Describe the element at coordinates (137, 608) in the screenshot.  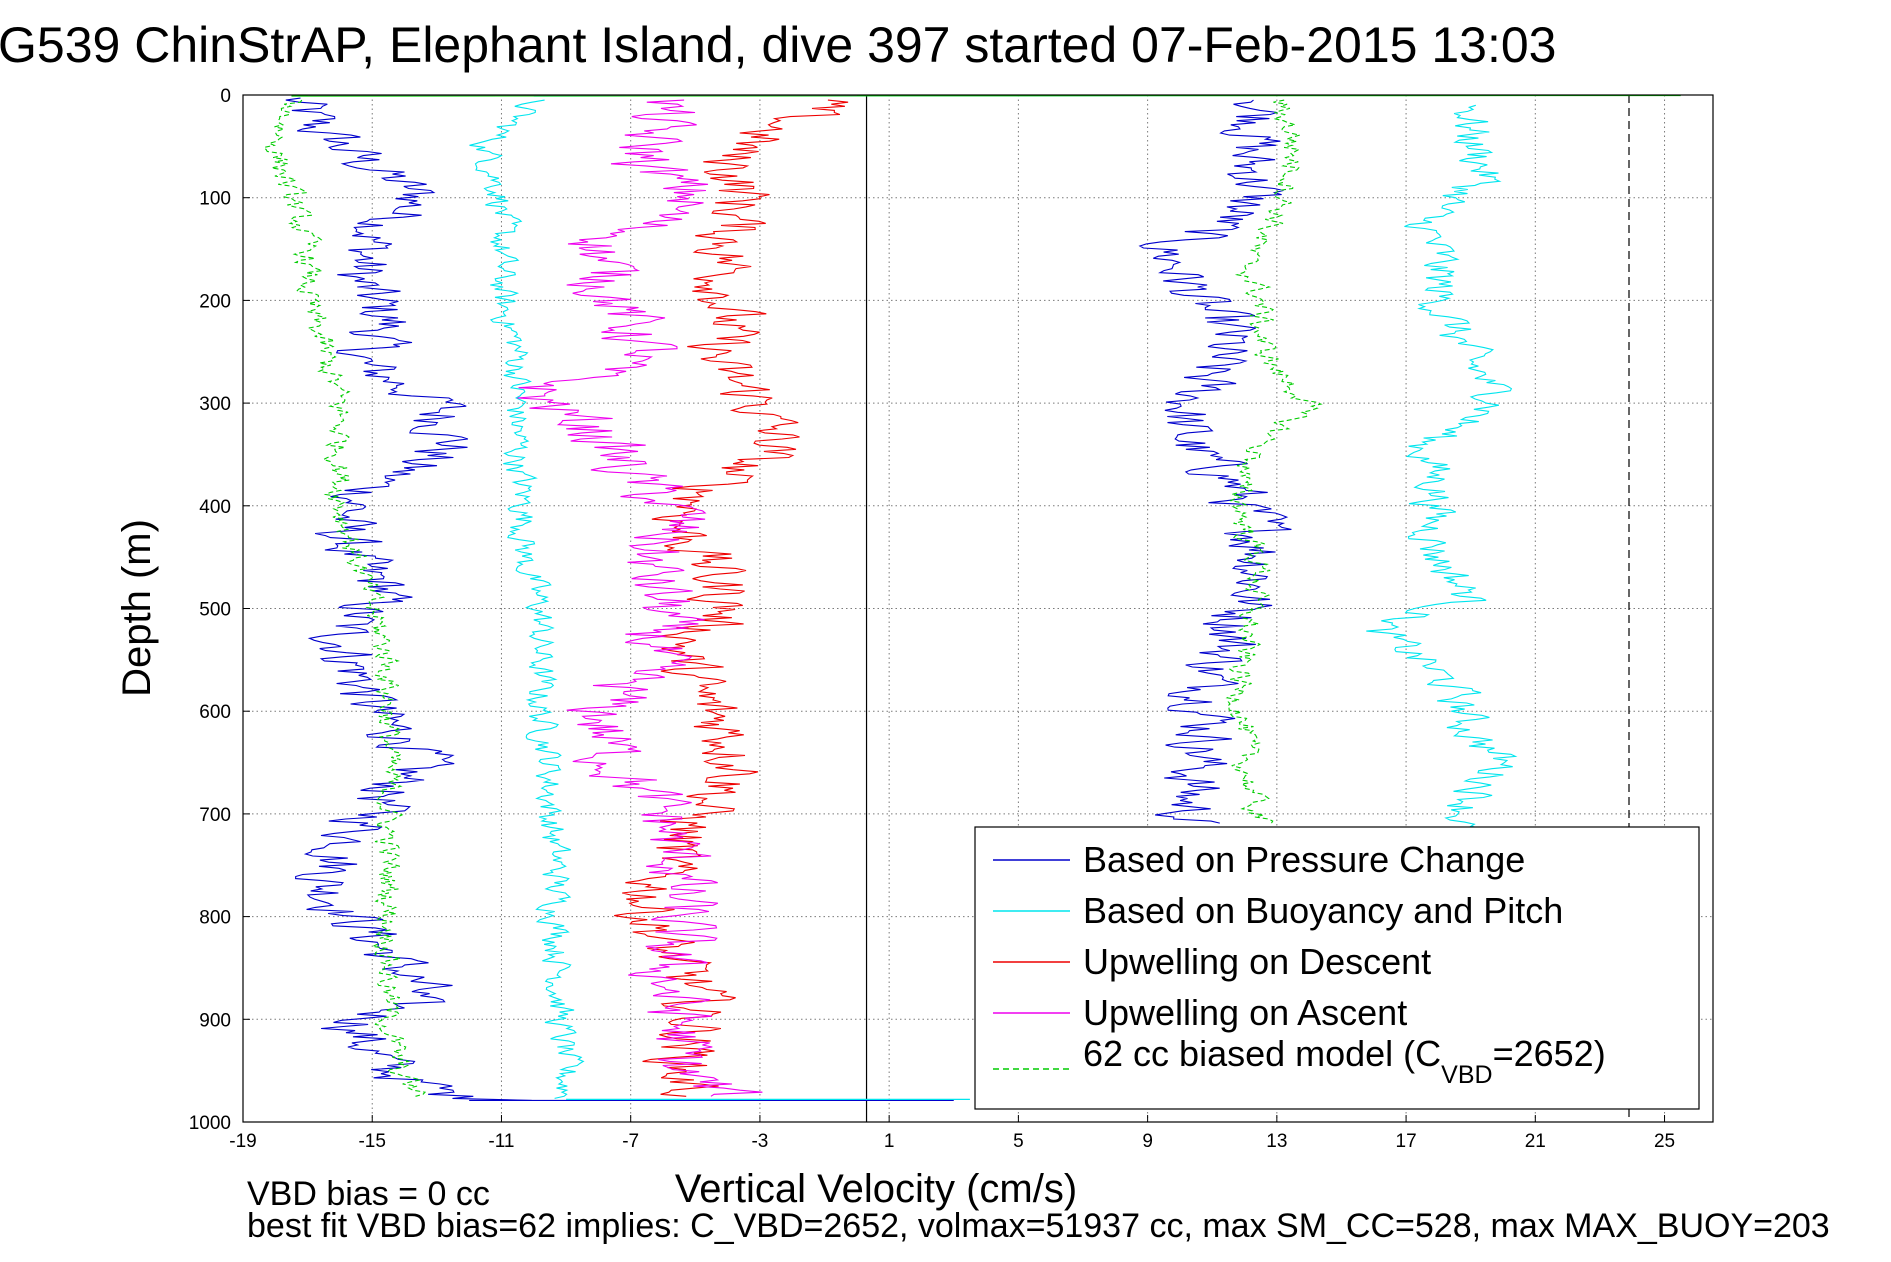
I see `y-axis-label: Depth (m)` at that location.